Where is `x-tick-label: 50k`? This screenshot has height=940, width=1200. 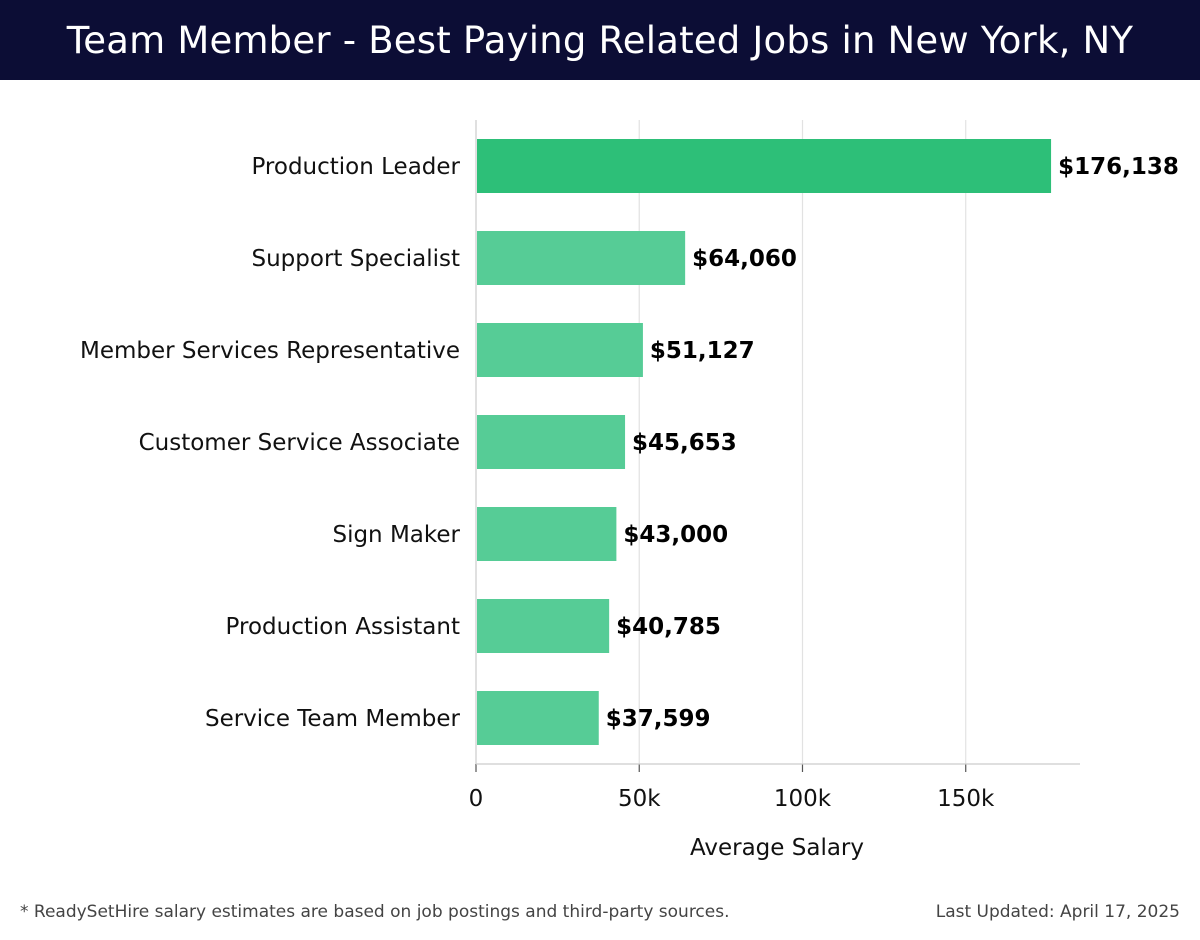 x-tick-label: 50k is located at coordinates (639, 799).